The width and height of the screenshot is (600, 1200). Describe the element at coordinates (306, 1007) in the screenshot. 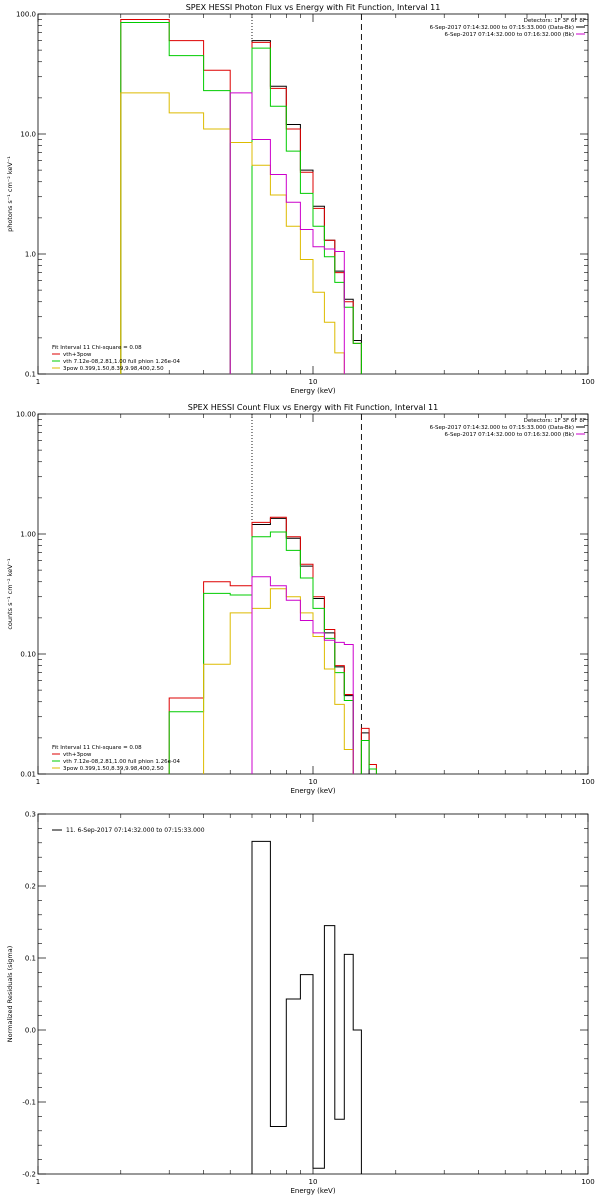

I see `residual-step-line` at that location.